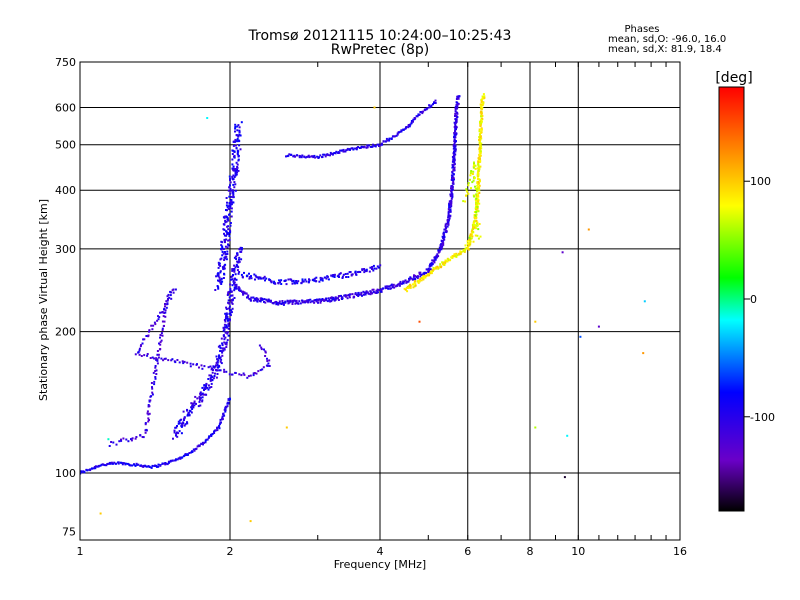 The width and height of the screenshot is (800, 600). What do you see at coordinates (65, 332) in the screenshot?
I see `y-tick-label: 200` at bounding box center [65, 332].